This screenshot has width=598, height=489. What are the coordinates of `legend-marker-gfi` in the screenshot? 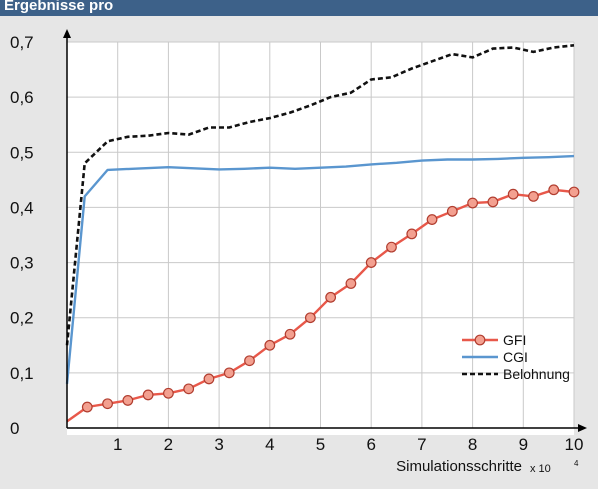 It's located at (480, 340).